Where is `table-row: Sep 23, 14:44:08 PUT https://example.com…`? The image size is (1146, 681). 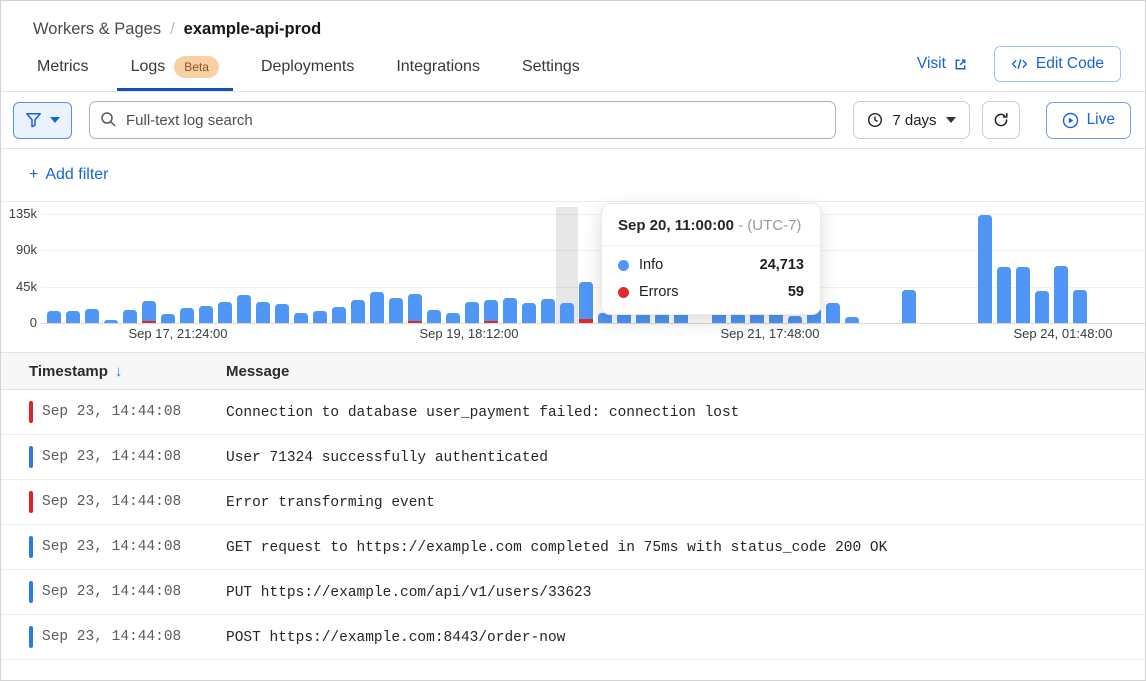 table-row: Sep 23, 14:44:08 PUT https://example.com… is located at coordinates (573, 592).